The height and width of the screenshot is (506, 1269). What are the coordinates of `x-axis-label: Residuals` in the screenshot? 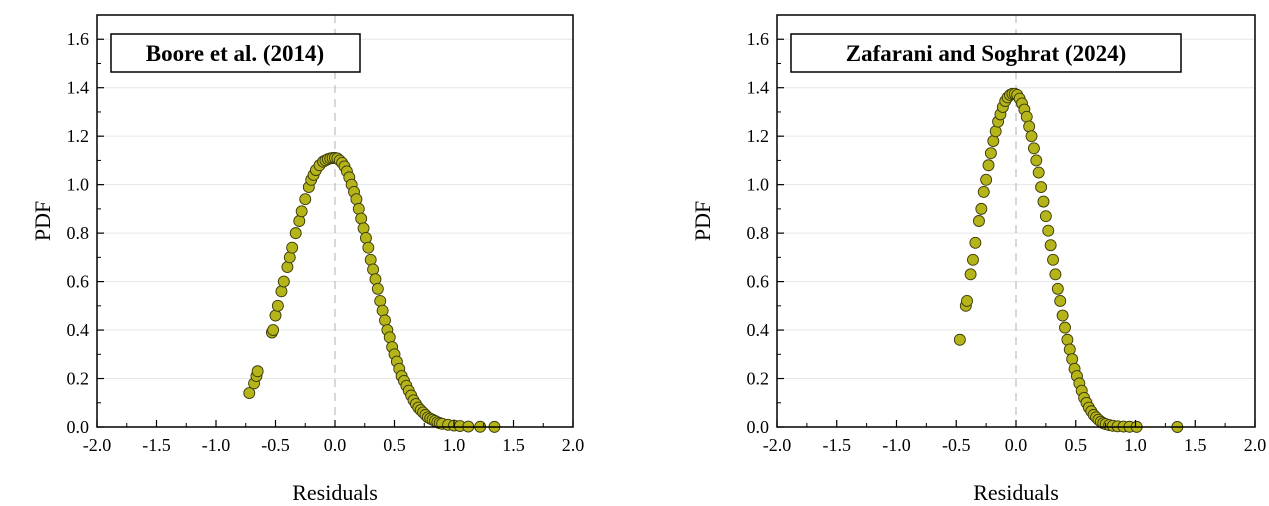 It's located at (1016, 492).